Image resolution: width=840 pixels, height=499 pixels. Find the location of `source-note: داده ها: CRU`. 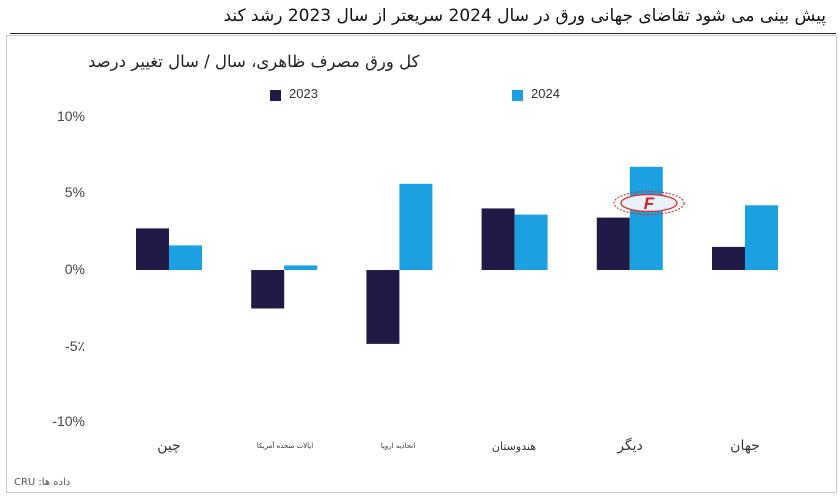

source-note: داده ها: CRU is located at coordinates (42, 482).